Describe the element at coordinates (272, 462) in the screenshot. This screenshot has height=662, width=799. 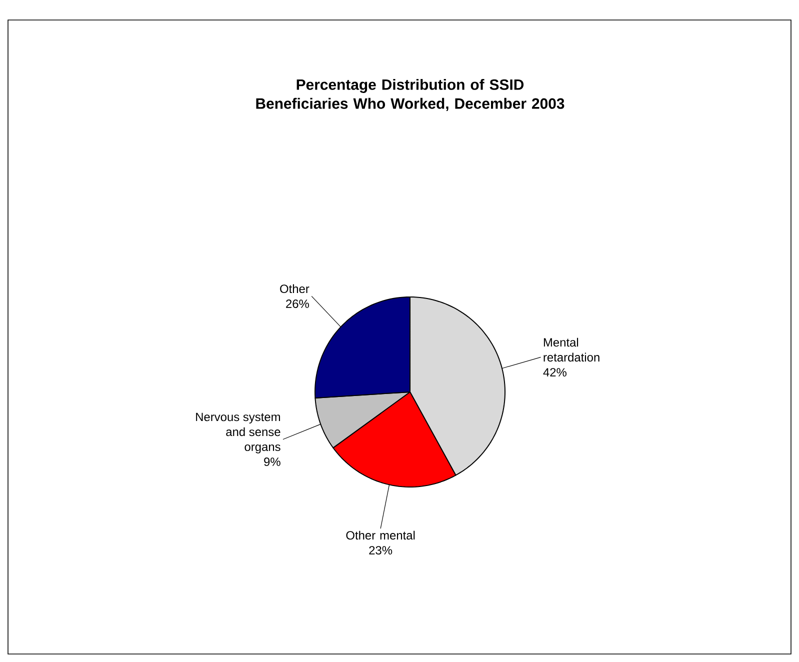
I see `data-label: 9%` at that location.